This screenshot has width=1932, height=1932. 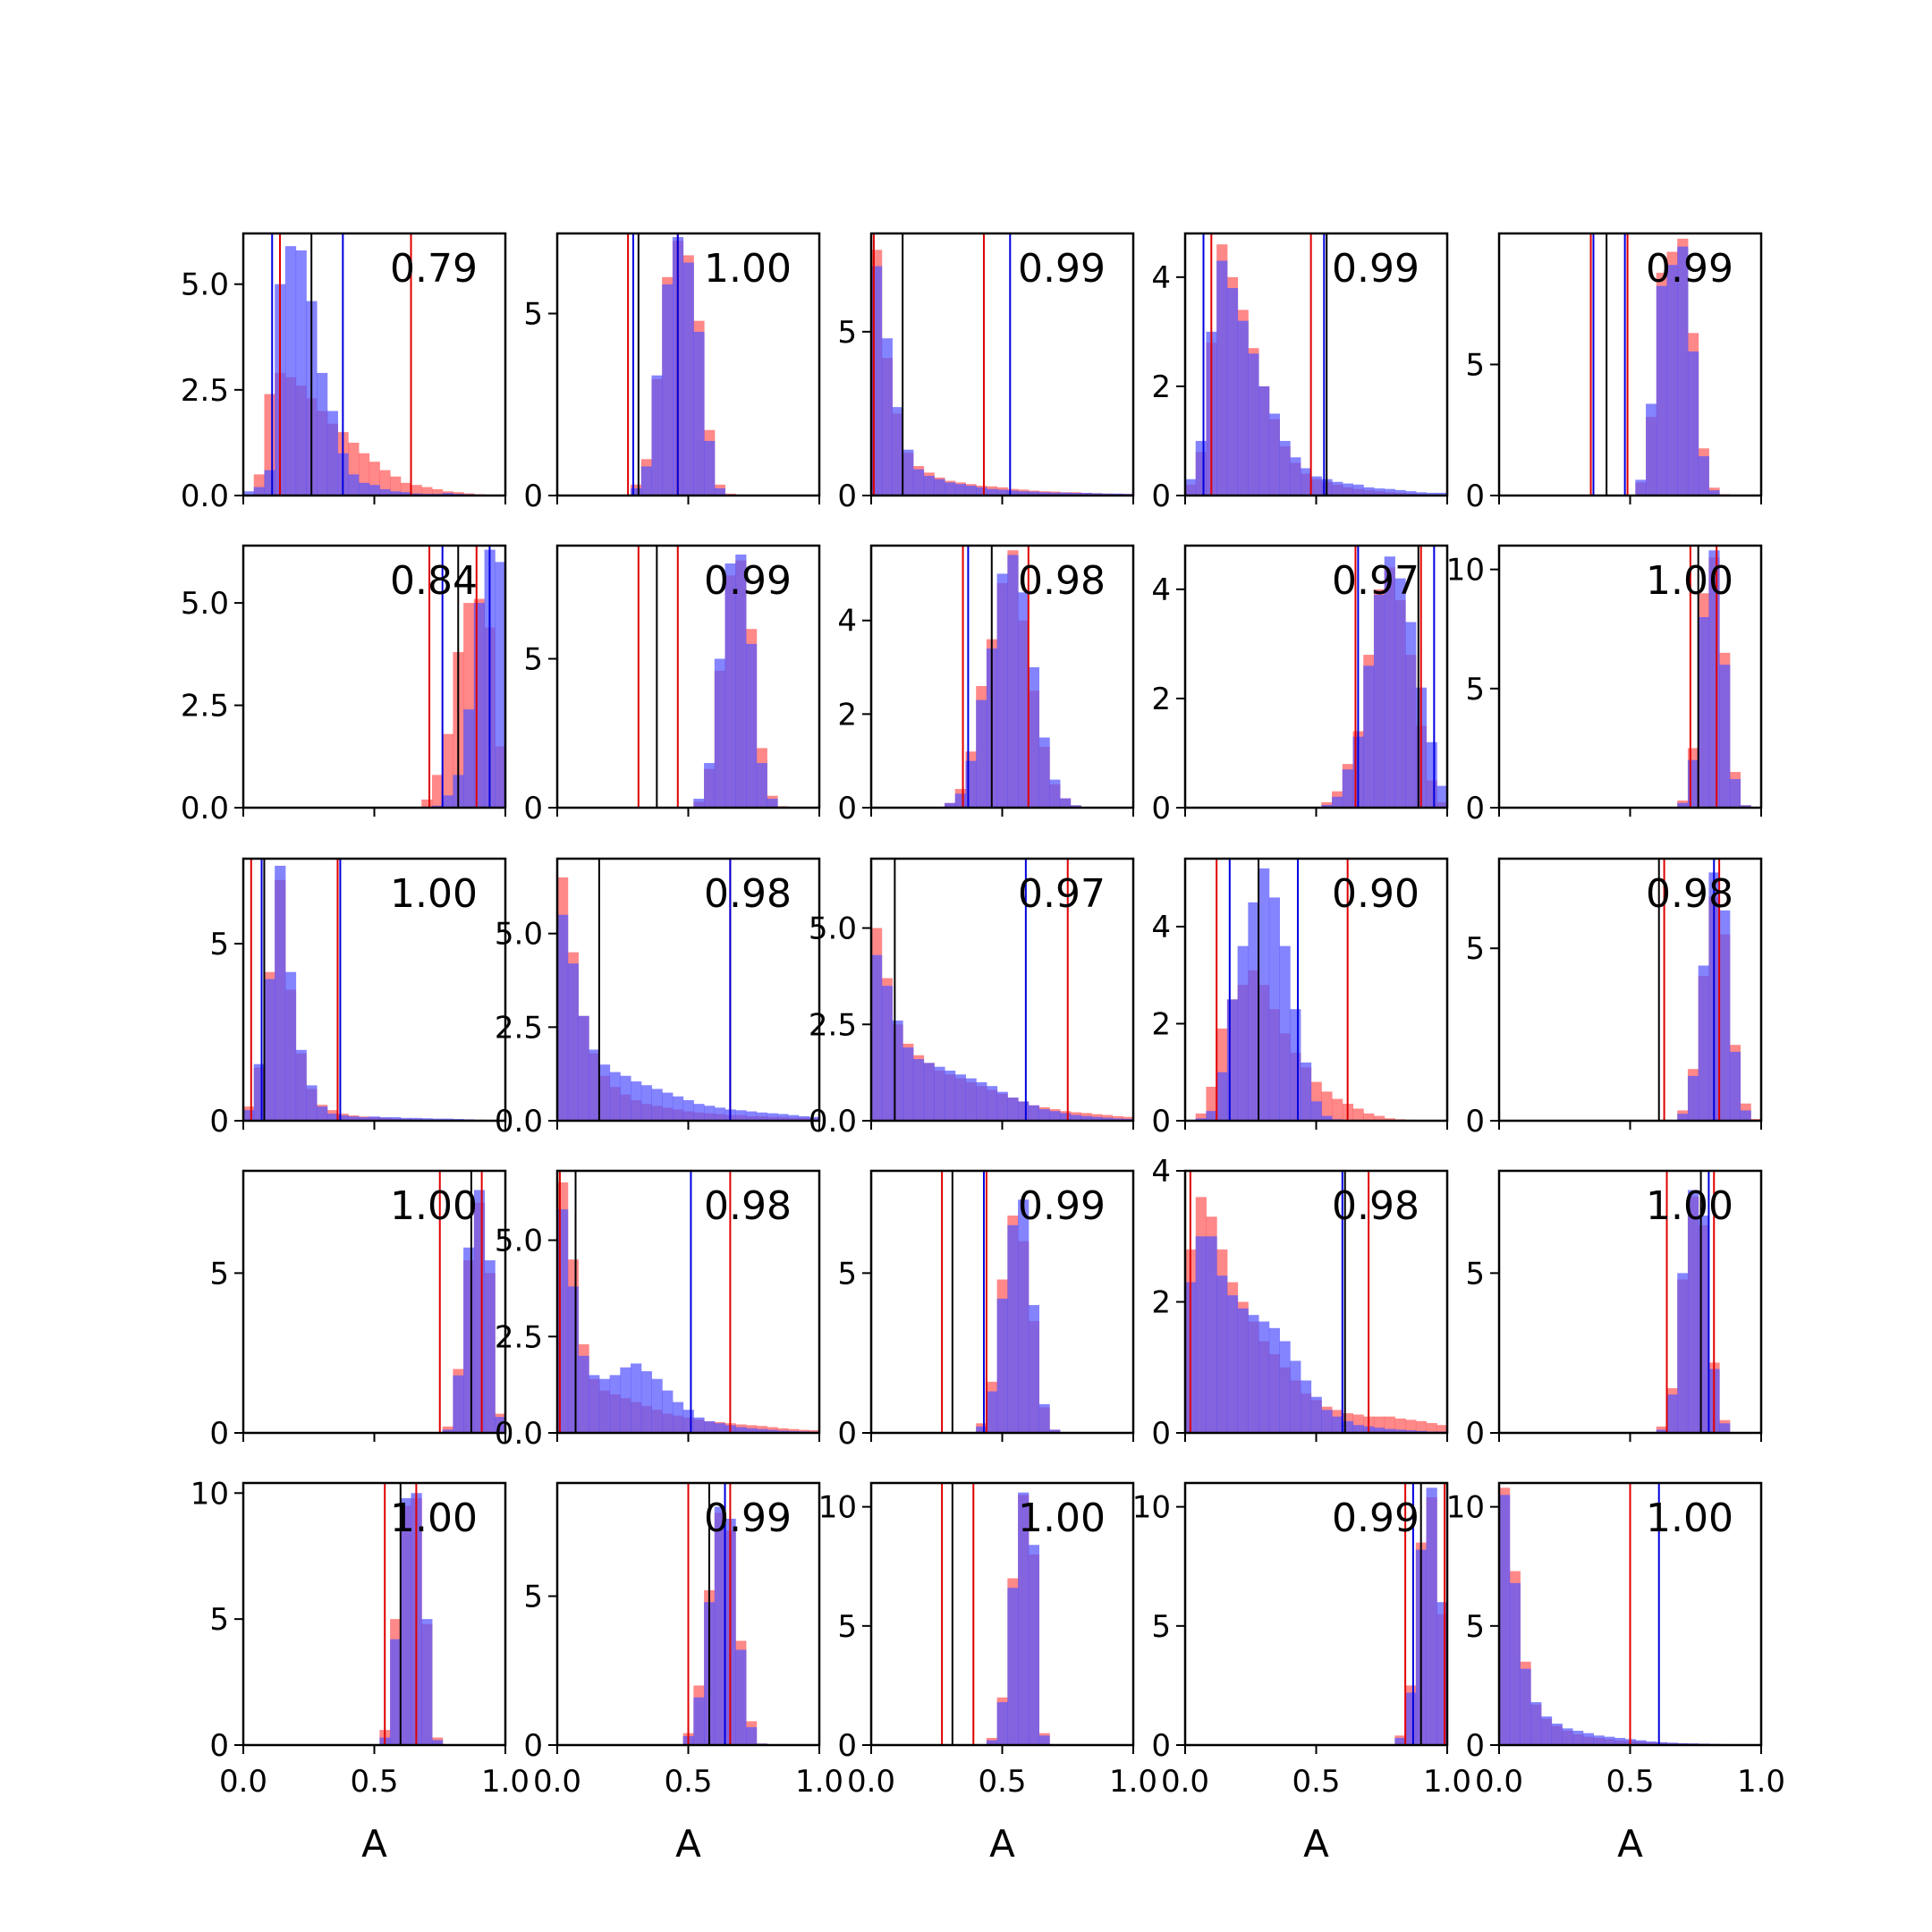 I want to click on y-tick-label: 2.5, so click(x=519, y=1028).